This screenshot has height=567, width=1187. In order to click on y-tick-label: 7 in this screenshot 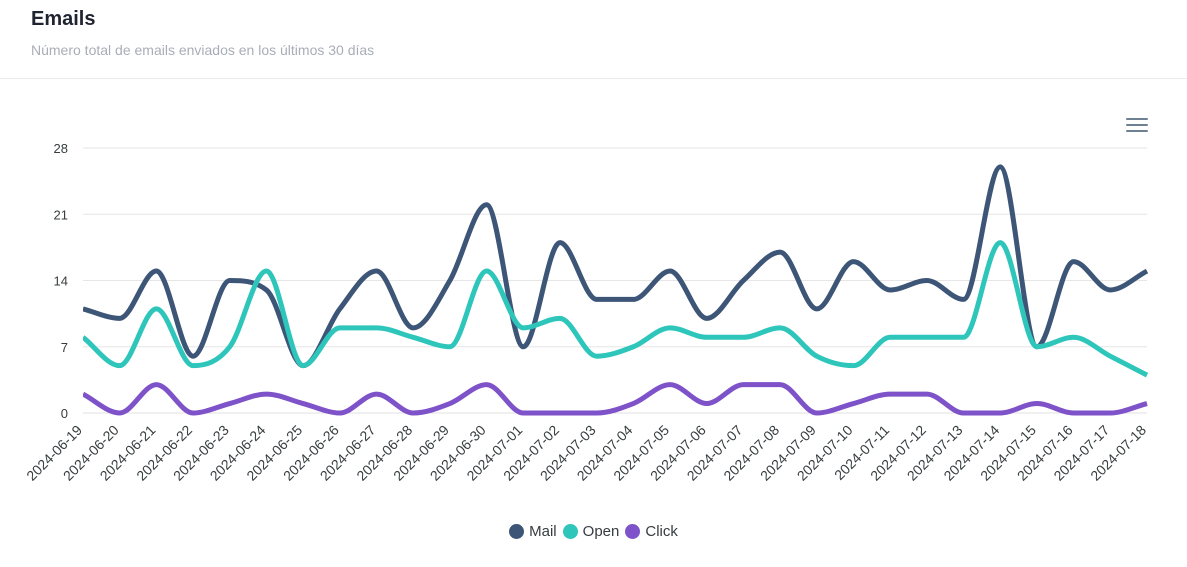, I will do `click(64, 347)`.